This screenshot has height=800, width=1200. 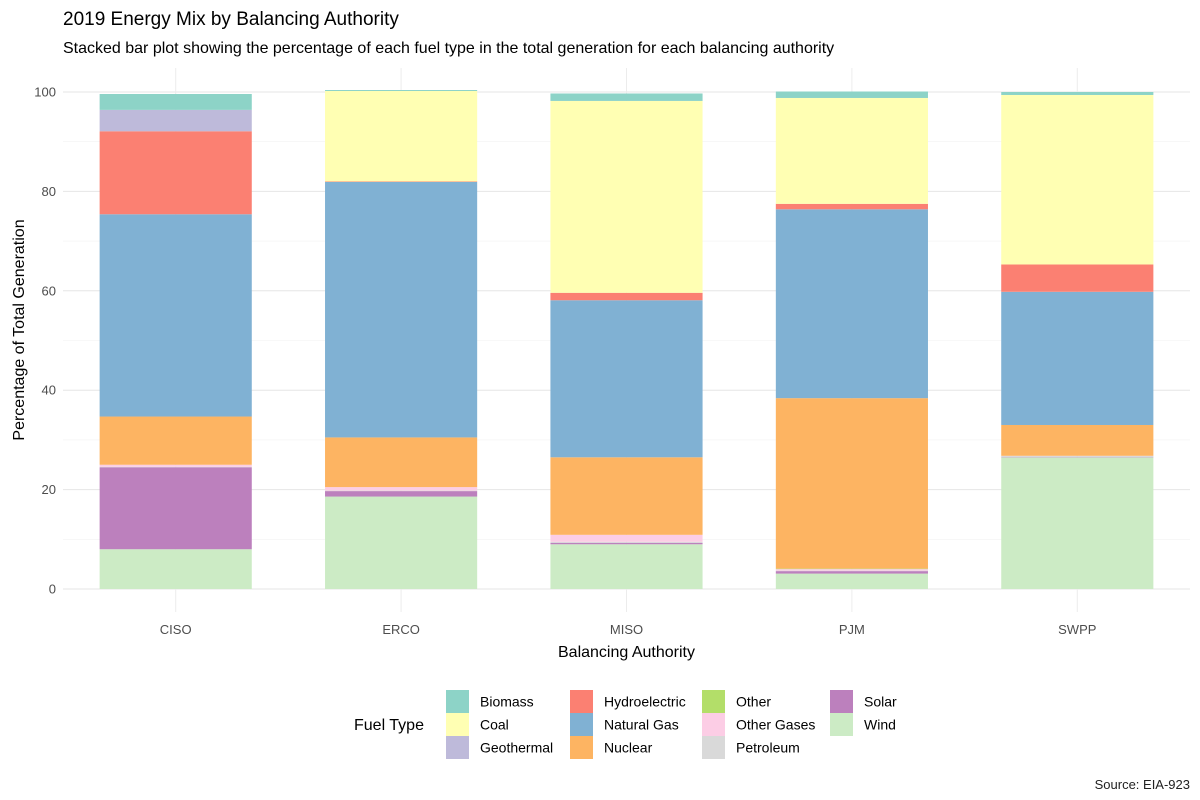 I want to click on bar-segment-erco-other-gases, so click(x=401, y=489).